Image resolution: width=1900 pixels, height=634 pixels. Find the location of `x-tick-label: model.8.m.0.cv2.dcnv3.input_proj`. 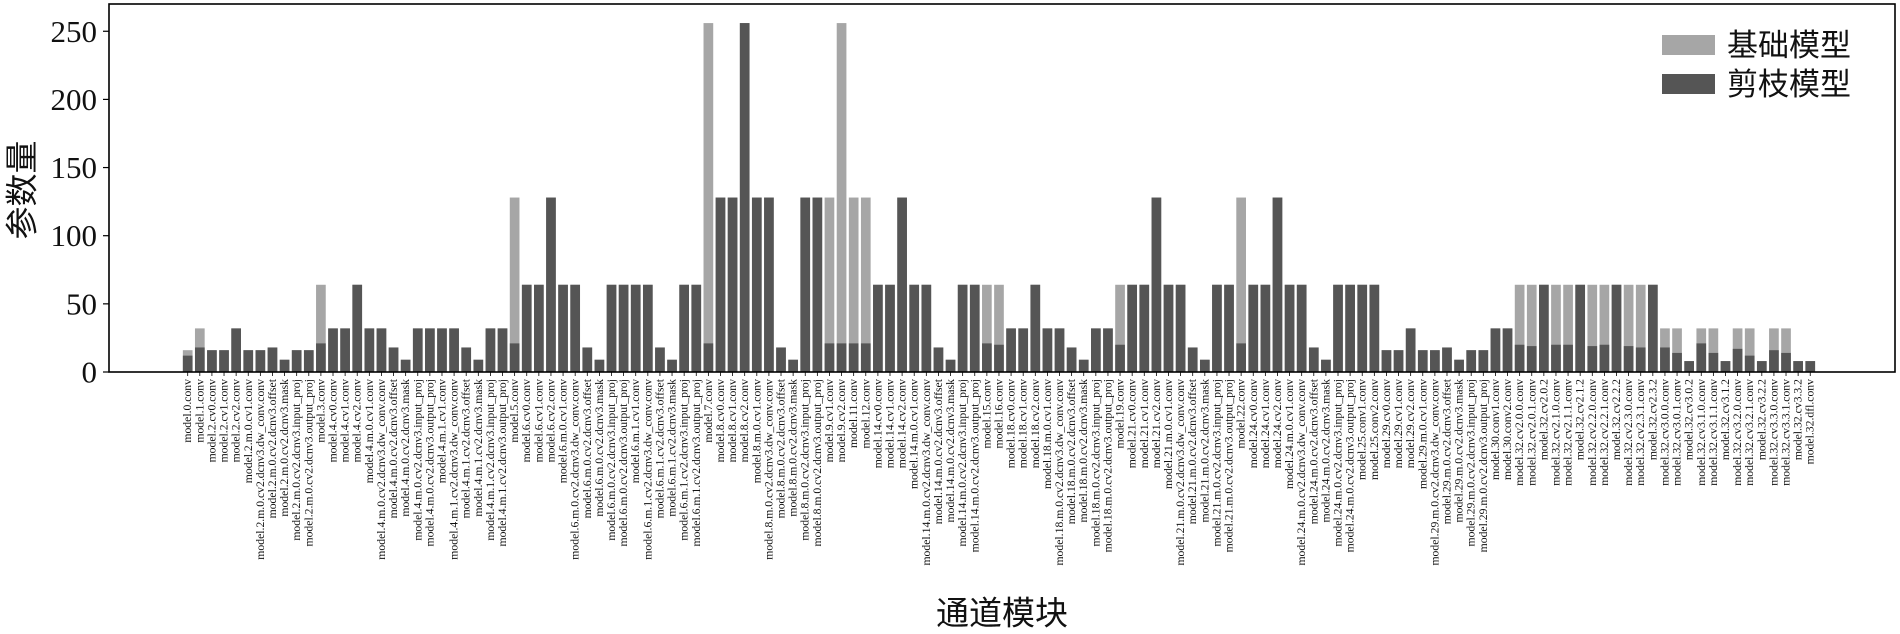

x-tick-label: model.8.m.0.cv2.dcnv3.input_proj is located at coordinates (805, 460).